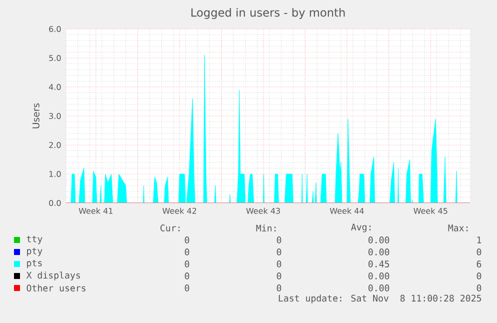 The height and width of the screenshot is (323, 497). What do you see at coordinates (347, 211) in the screenshot?
I see `x-tick-label: Week 44` at bounding box center [347, 211].